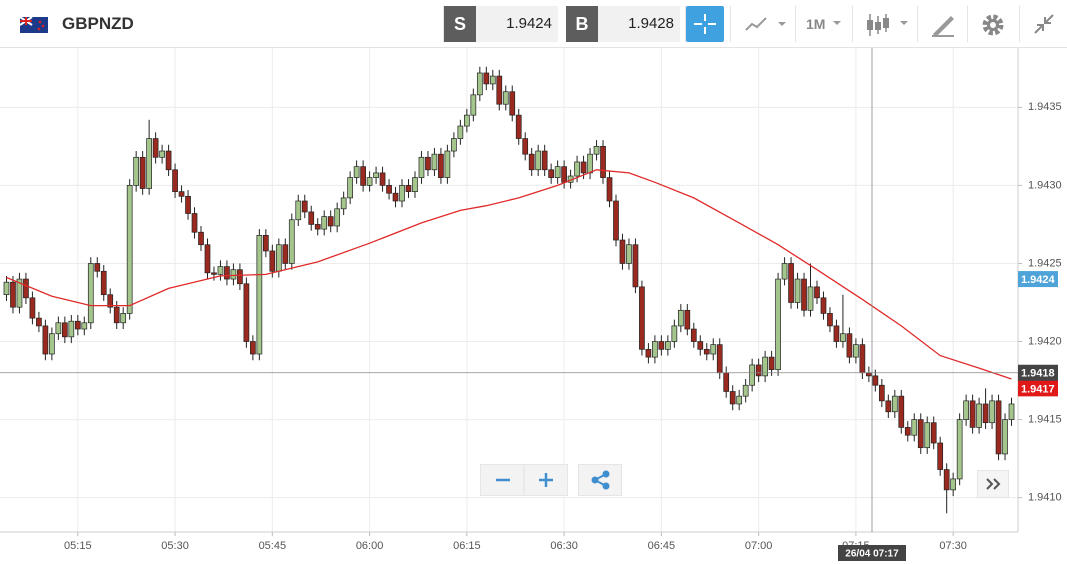  I want to click on x-tick-label: 07:00, so click(759, 546).